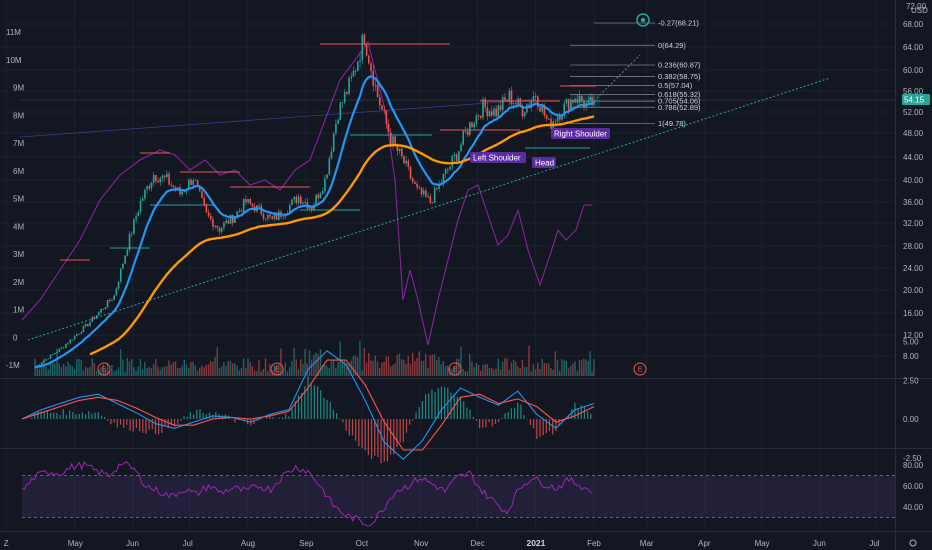  What do you see at coordinates (18, 143) in the screenshot?
I see `volume-tick-label: 7M` at bounding box center [18, 143].